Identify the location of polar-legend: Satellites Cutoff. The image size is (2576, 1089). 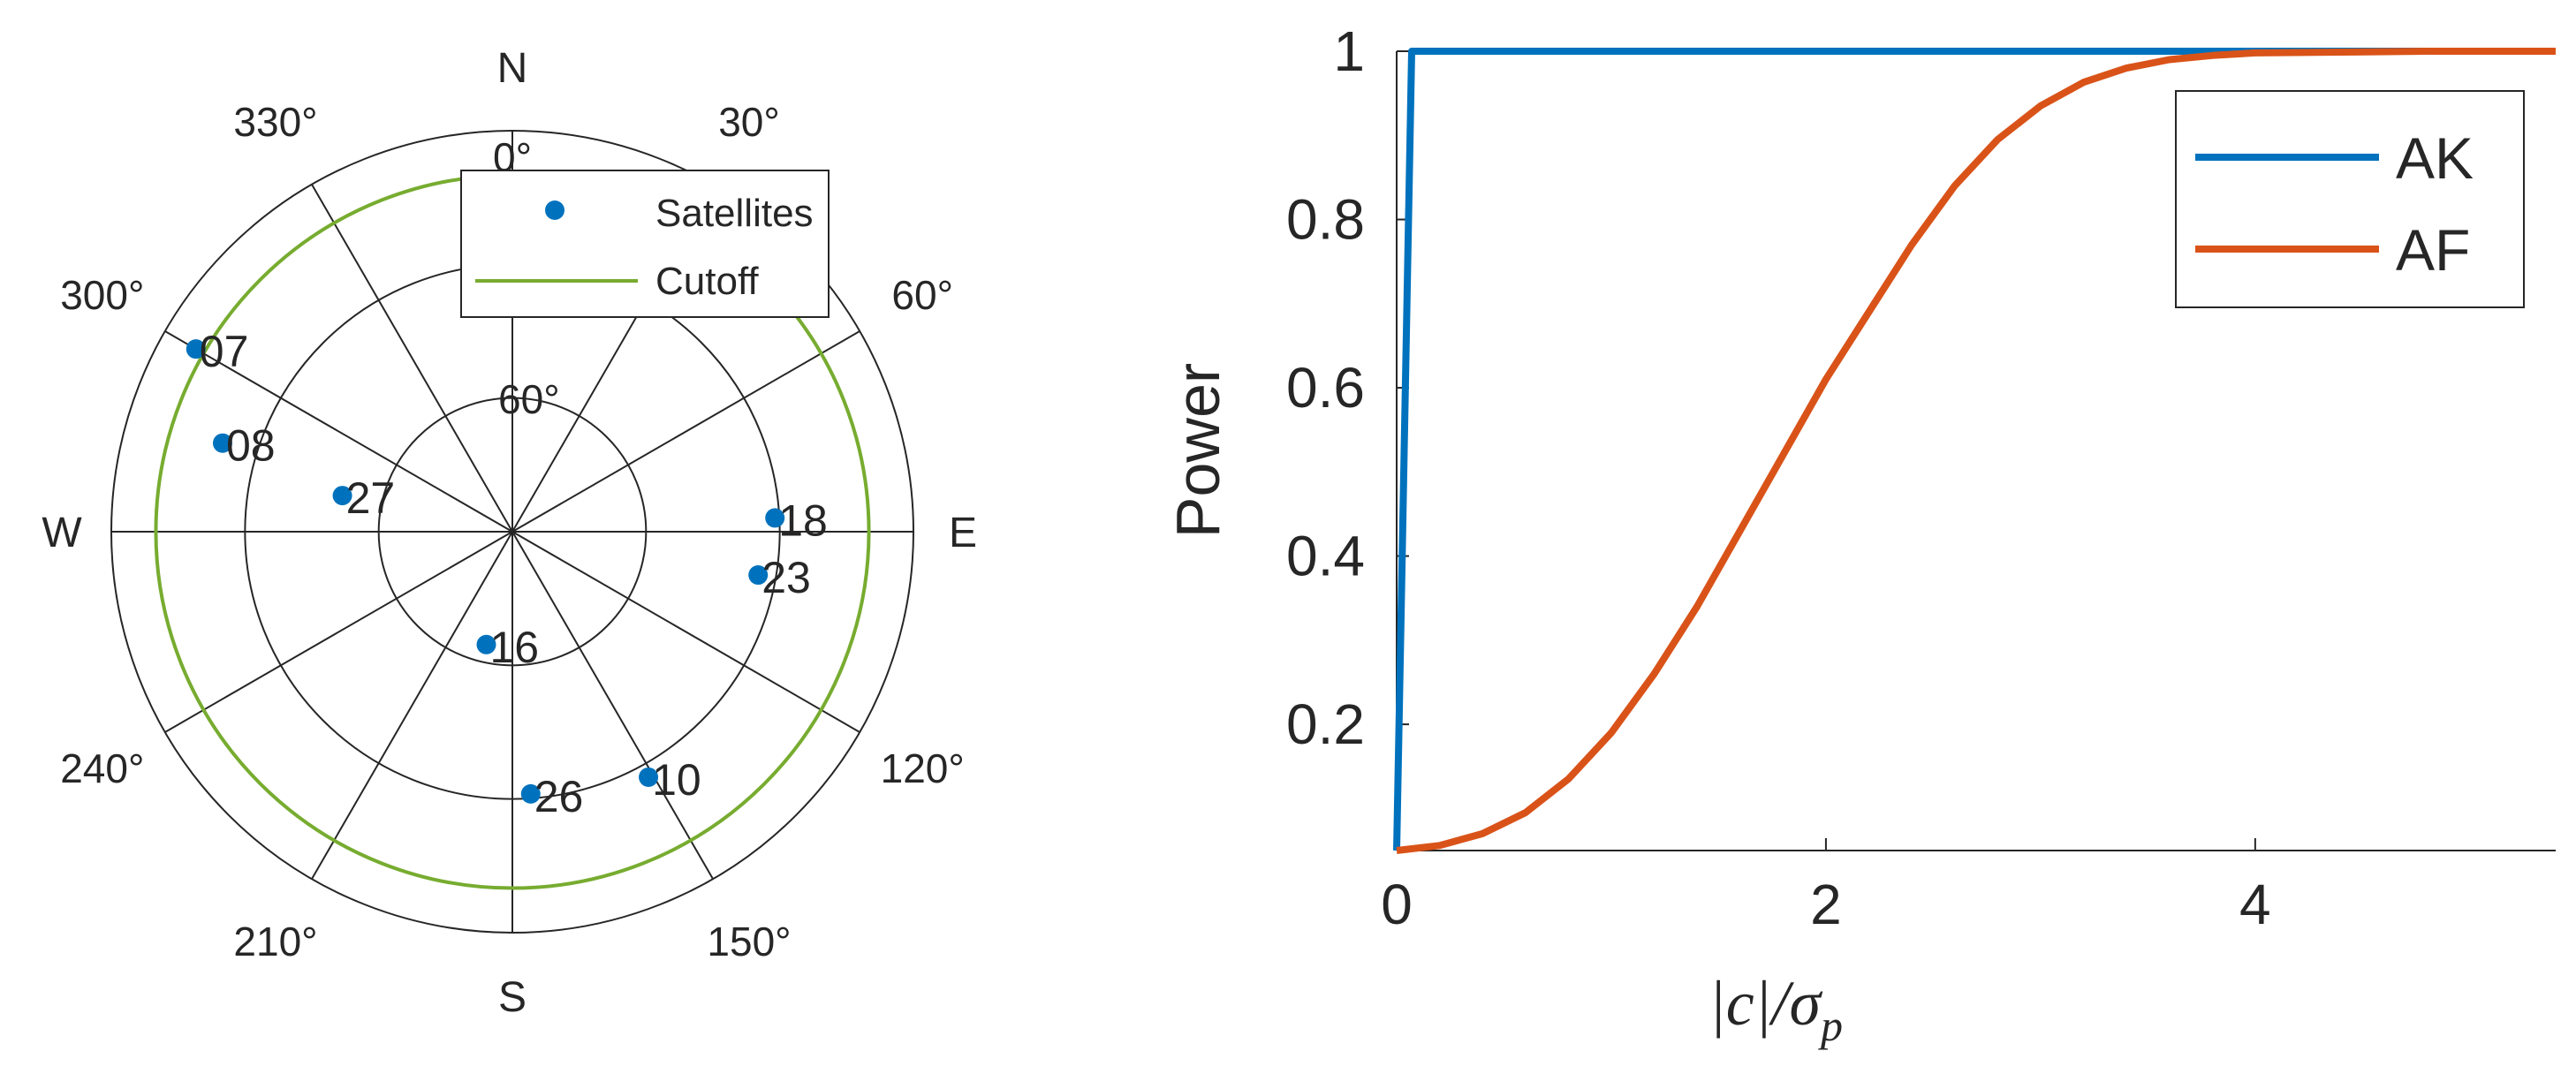
(645, 244).